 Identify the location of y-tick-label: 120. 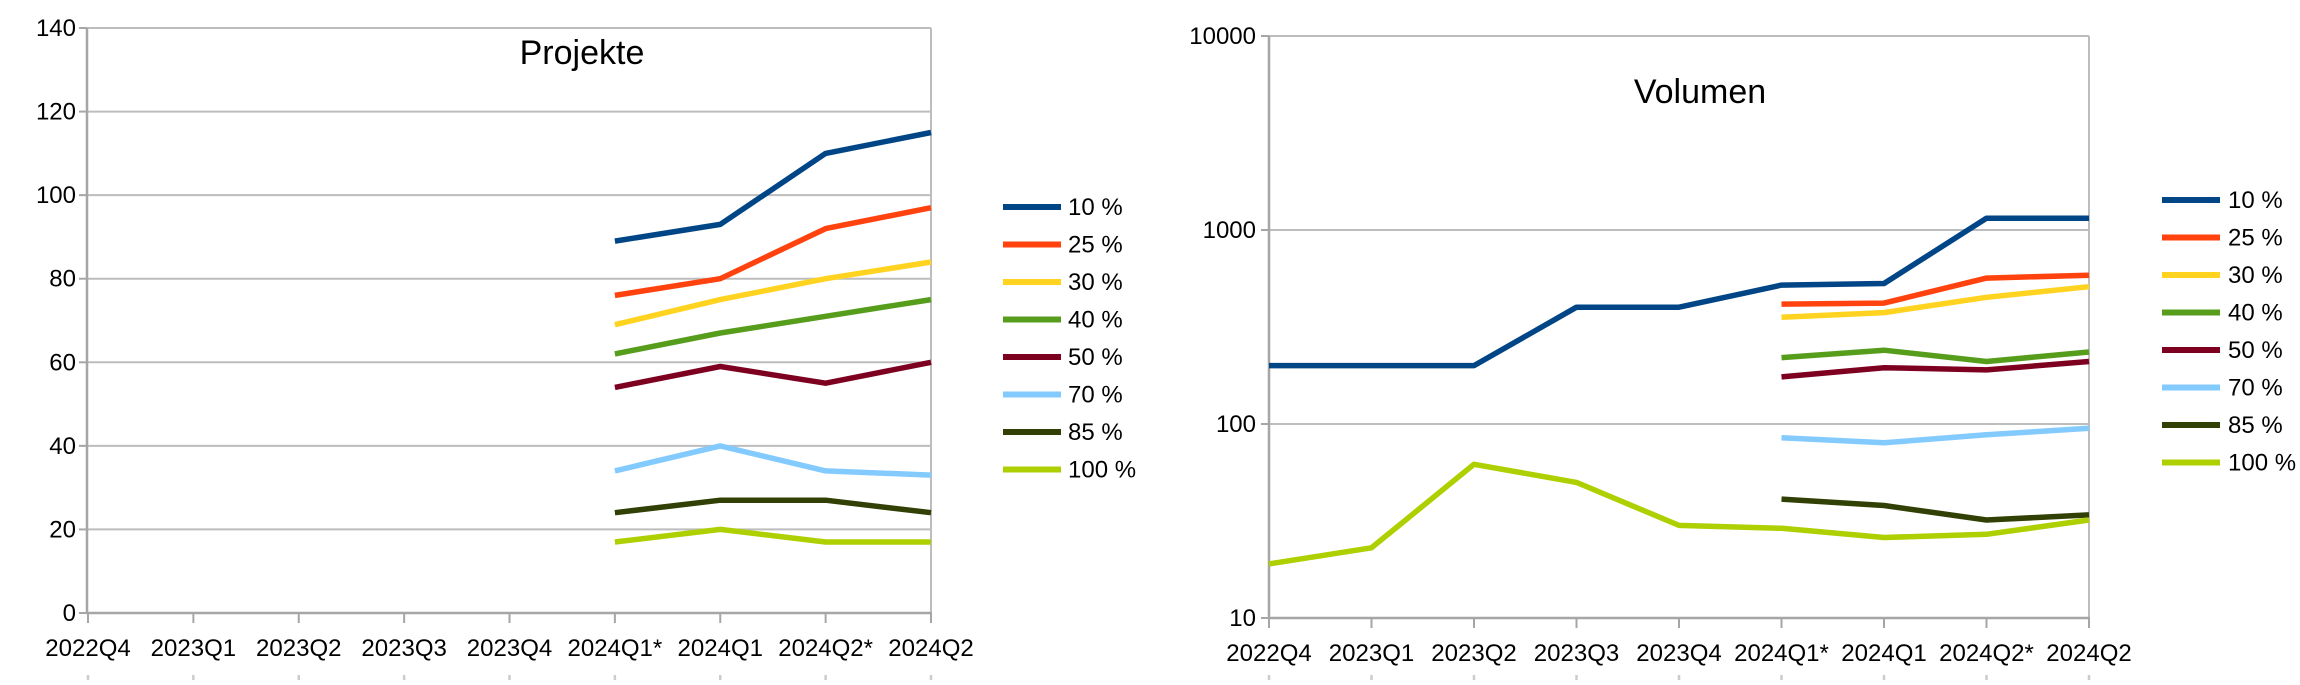
(56, 112).